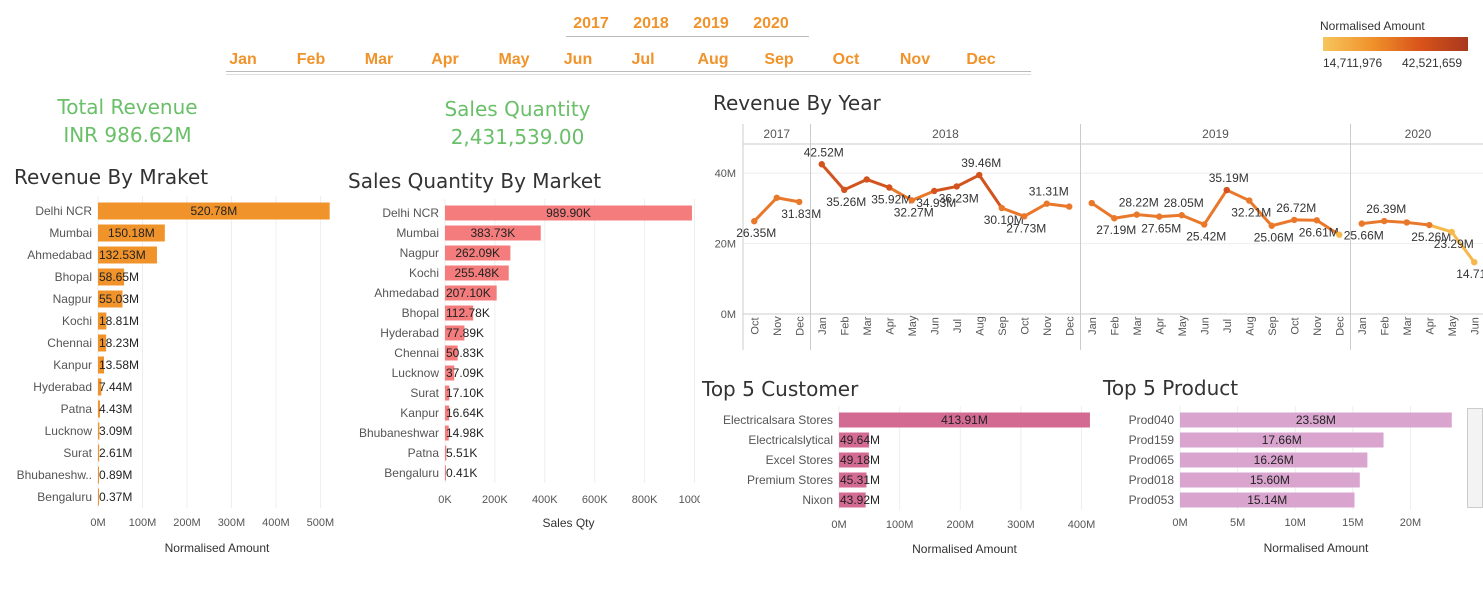 The width and height of the screenshot is (1483, 591). What do you see at coordinates (276, 523) in the screenshot?
I see `x-tick-label: 400M` at bounding box center [276, 523].